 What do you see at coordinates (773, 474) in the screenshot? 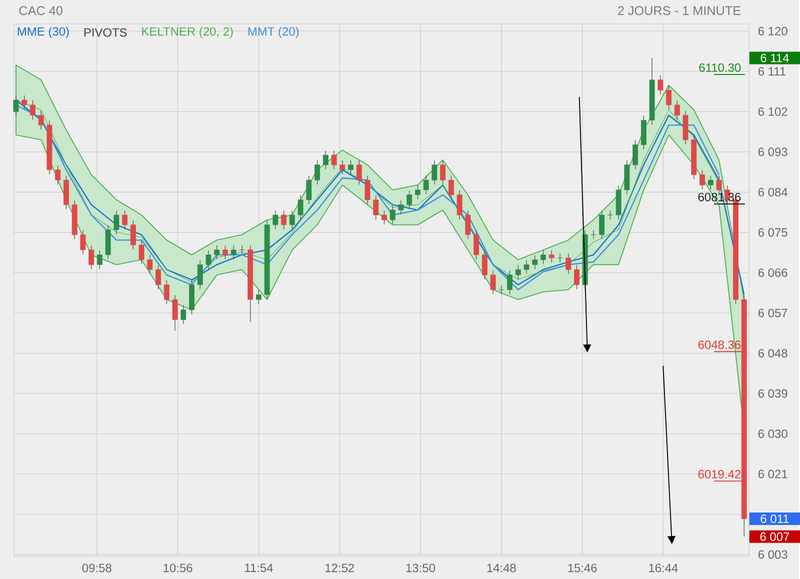
I see `y-tick-label: 6 021` at bounding box center [773, 474].